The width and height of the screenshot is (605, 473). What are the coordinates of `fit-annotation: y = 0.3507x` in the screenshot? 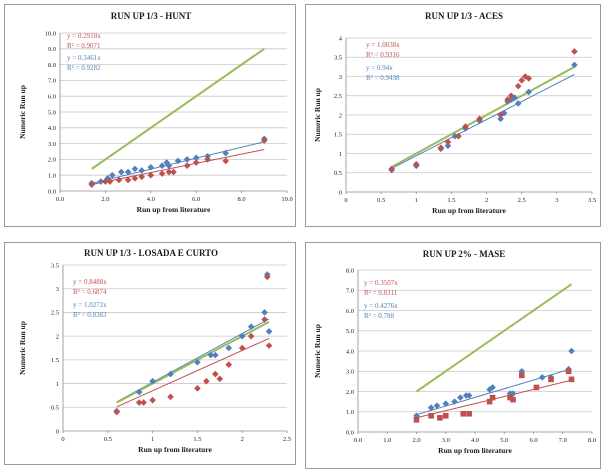 It's located at (381, 283).